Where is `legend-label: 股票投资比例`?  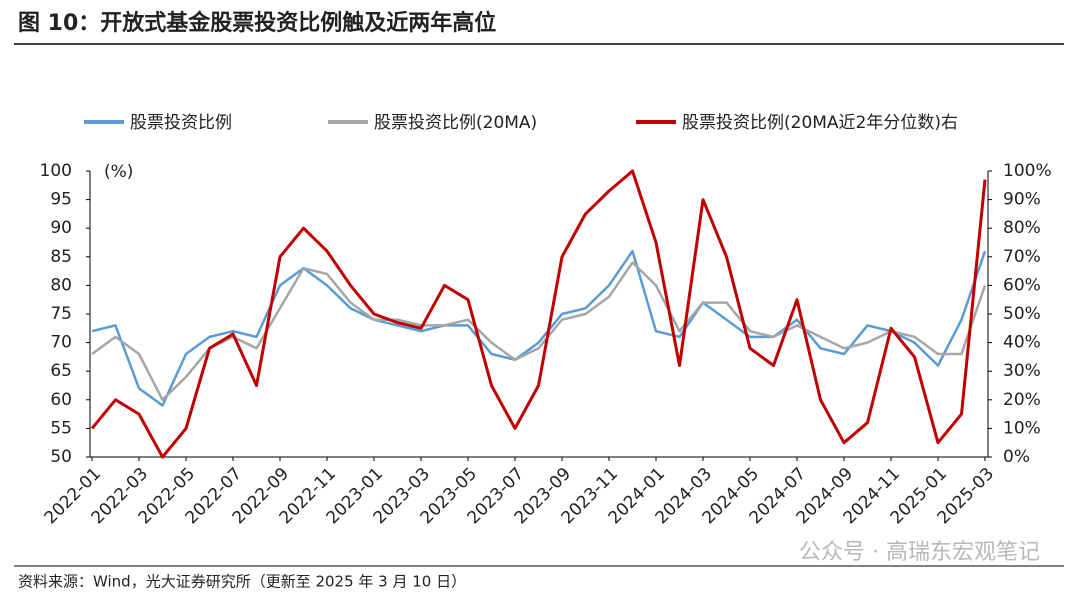 legend-label: 股票投资比例 is located at coordinates (181, 123).